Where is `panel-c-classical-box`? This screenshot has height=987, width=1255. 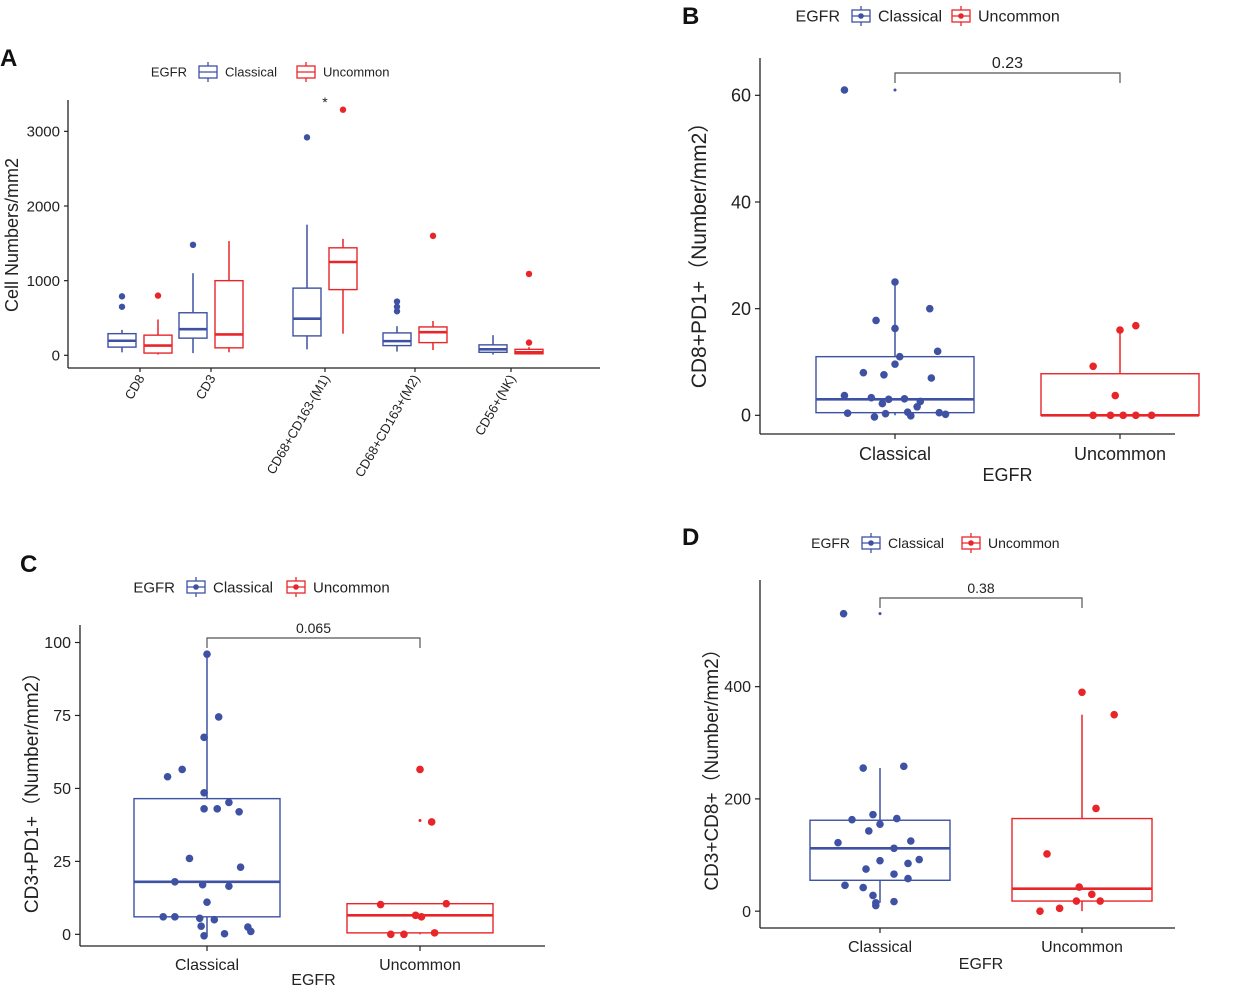
panel-c-classical-box is located at coordinates (207, 857).